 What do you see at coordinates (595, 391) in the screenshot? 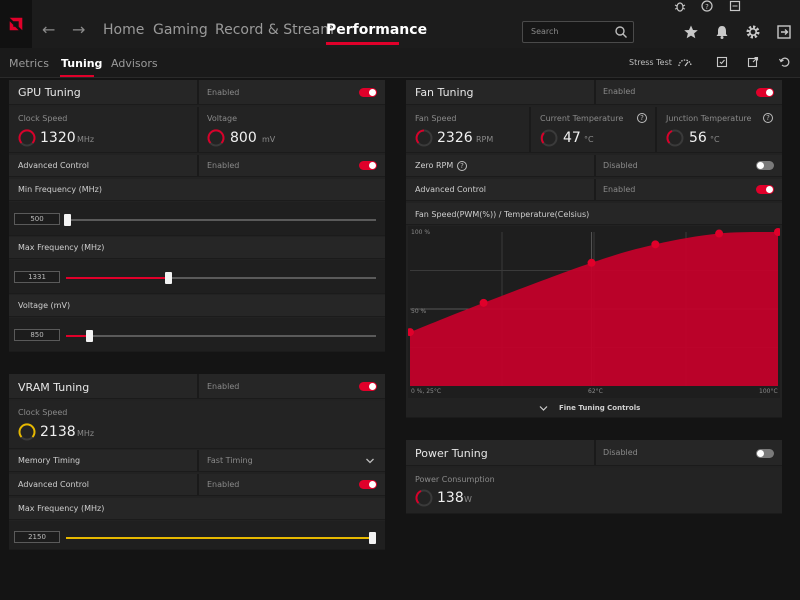
I see `x-tick-mid: 62°C` at bounding box center [595, 391].